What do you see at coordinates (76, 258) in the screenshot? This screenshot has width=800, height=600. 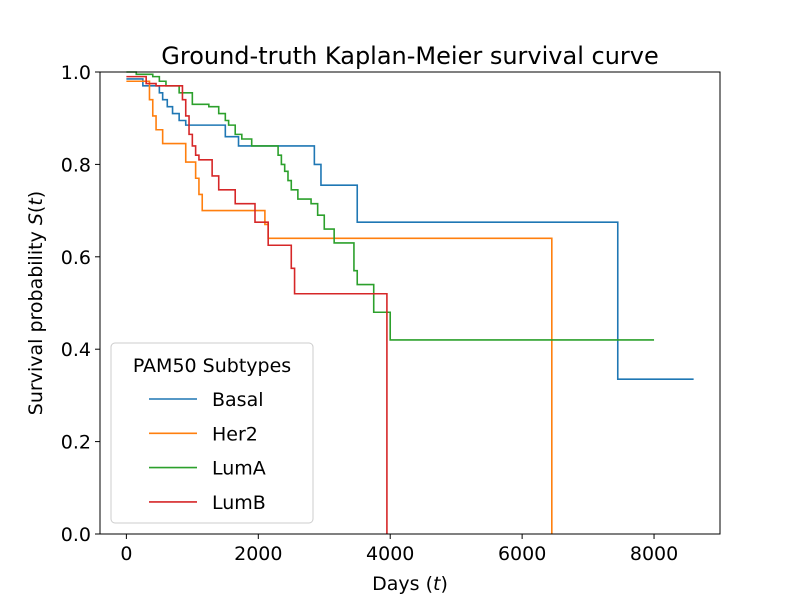 I see `y-tick-label: 0.6` at bounding box center [76, 258].